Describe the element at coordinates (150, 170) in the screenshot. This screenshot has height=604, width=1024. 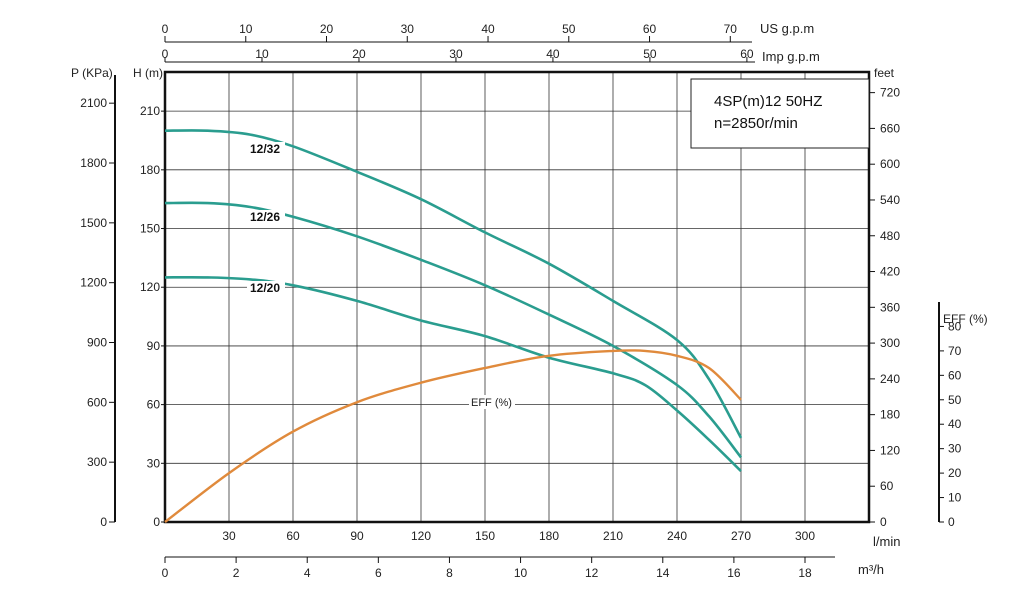
I see `y-tick-label: 180` at that location.